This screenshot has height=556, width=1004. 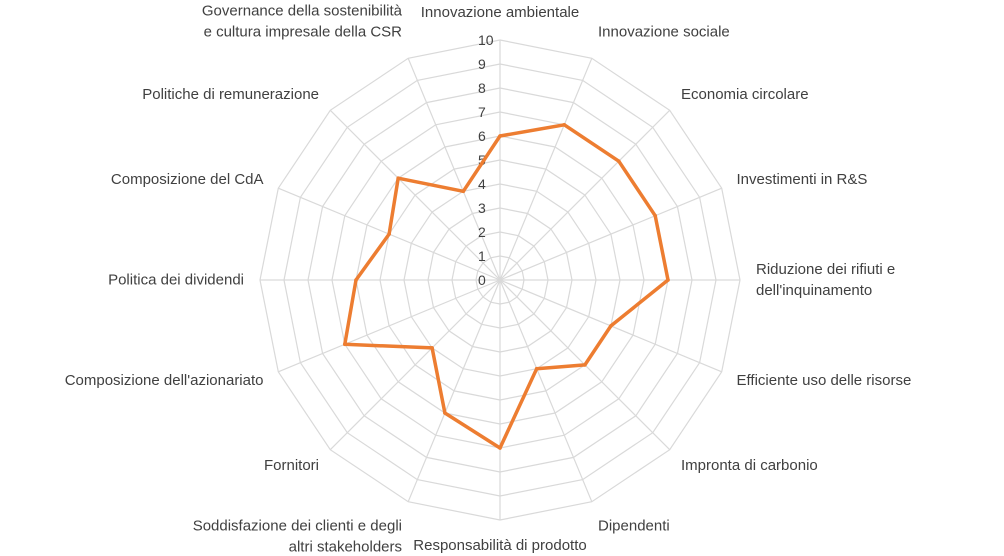 What do you see at coordinates (482, 112) in the screenshot?
I see `tick-label: 7` at bounding box center [482, 112].